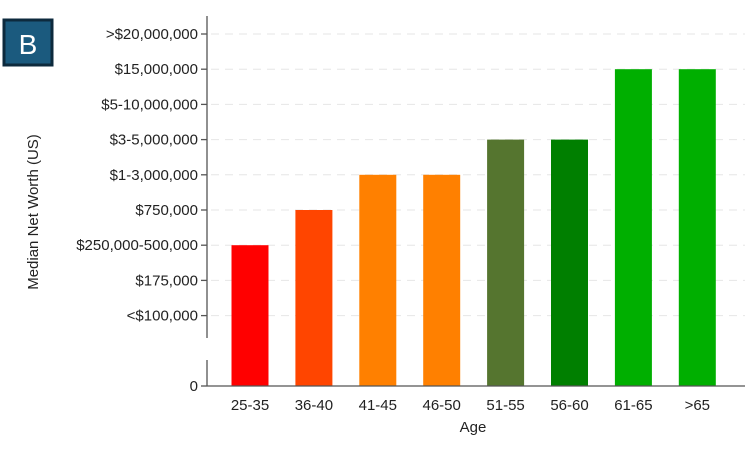  Describe the element at coordinates (194, 386) in the screenshot. I see `y-tick-label: 0` at that location.